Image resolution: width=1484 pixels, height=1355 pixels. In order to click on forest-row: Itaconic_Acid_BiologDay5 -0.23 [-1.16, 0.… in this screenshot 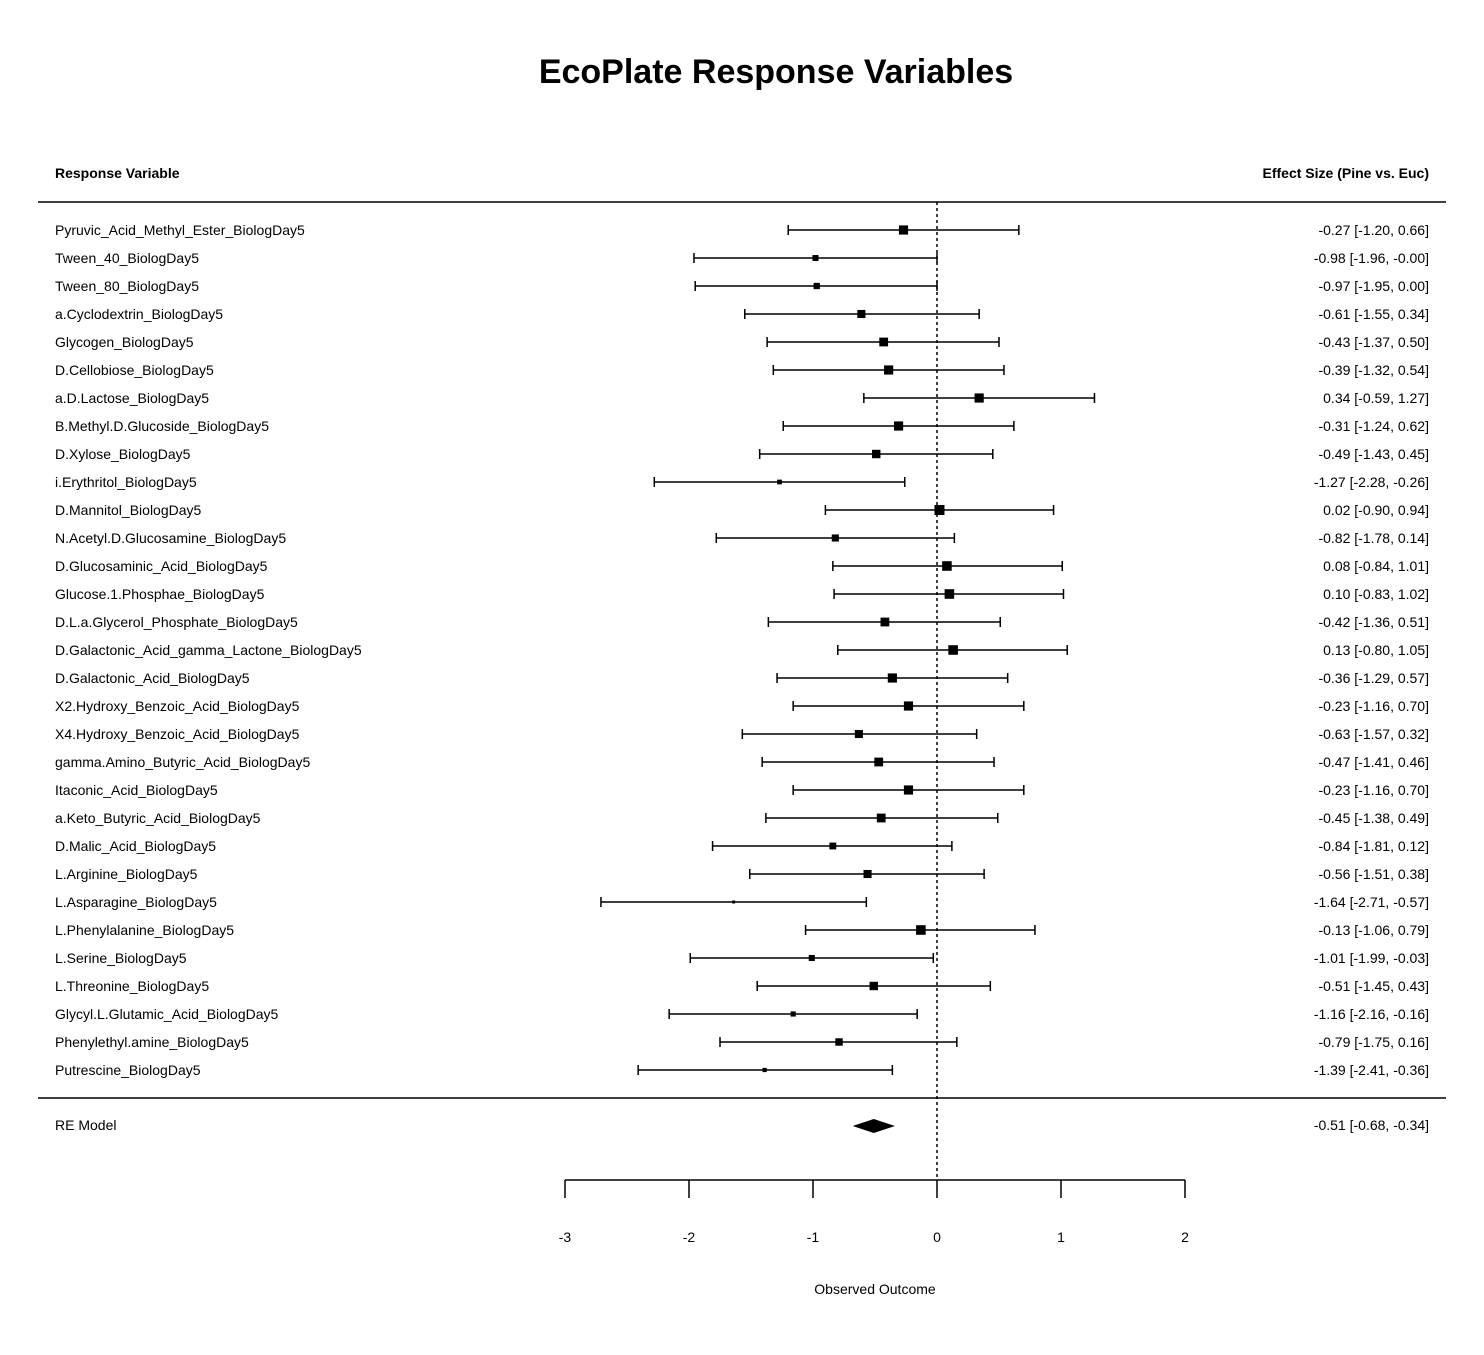, I will do `click(742, 790)`.